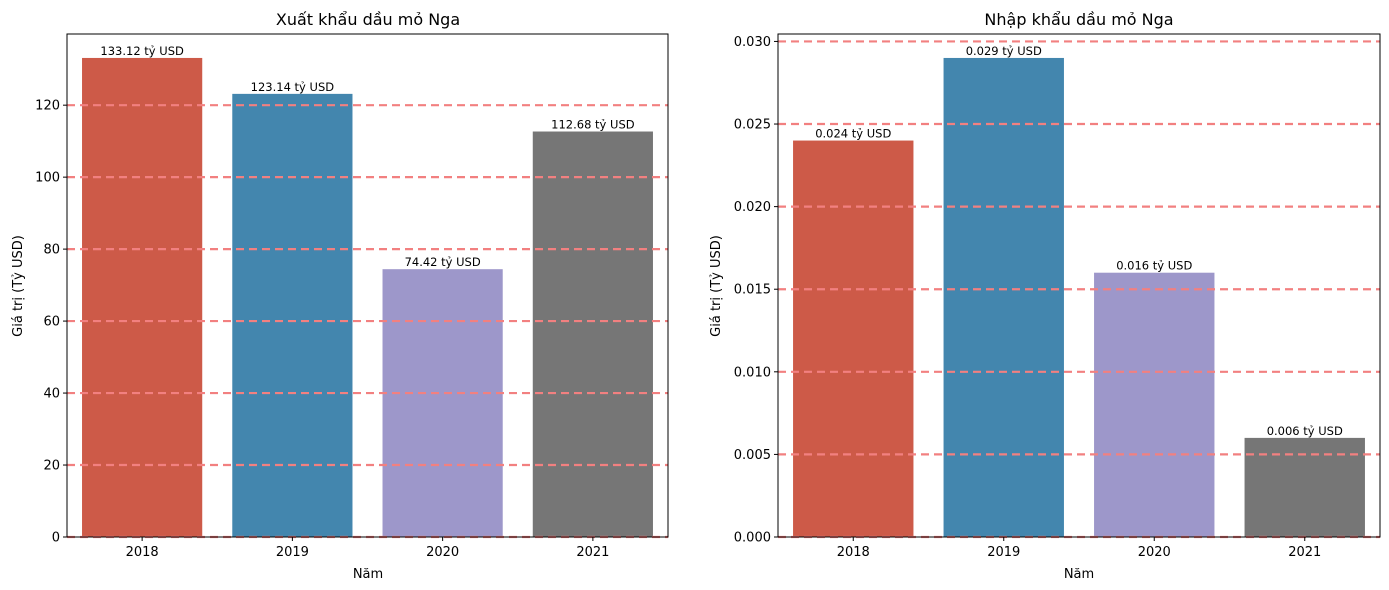 This screenshot has height=590, width=1389. What do you see at coordinates (51, 250) in the screenshot?
I see `y-tick-label: 80` at bounding box center [51, 250].